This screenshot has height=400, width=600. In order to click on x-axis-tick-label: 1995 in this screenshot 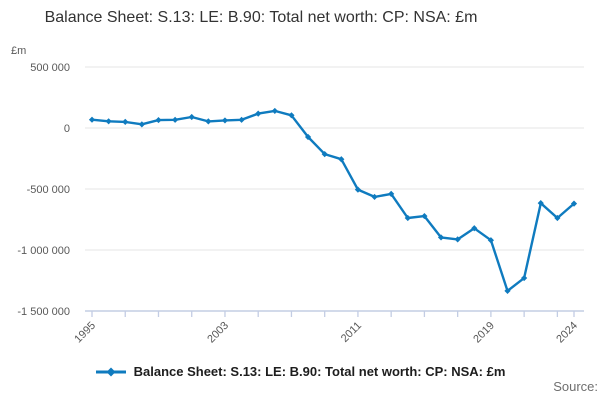, I will do `click(85, 333)`.